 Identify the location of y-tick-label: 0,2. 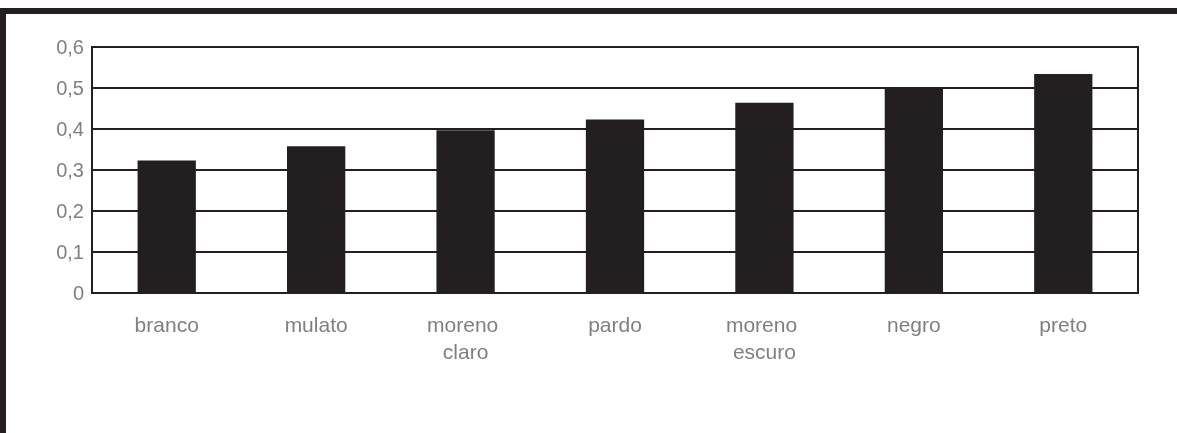
(70, 211).